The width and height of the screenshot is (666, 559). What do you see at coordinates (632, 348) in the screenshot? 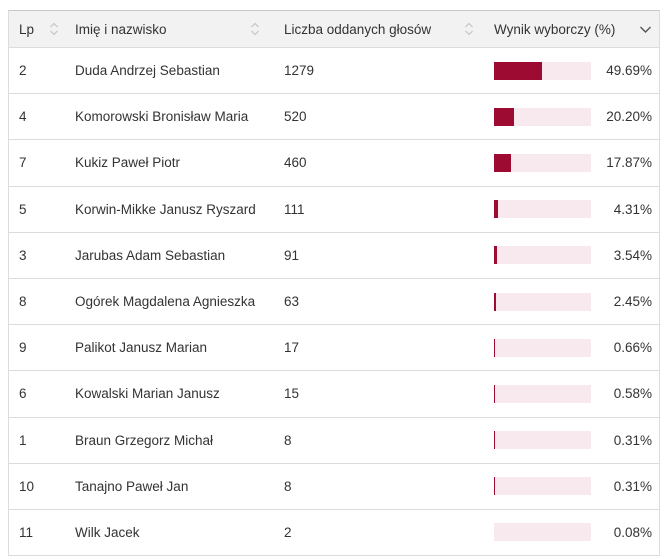
I see `percent-label: 0.66%` at bounding box center [632, 348].